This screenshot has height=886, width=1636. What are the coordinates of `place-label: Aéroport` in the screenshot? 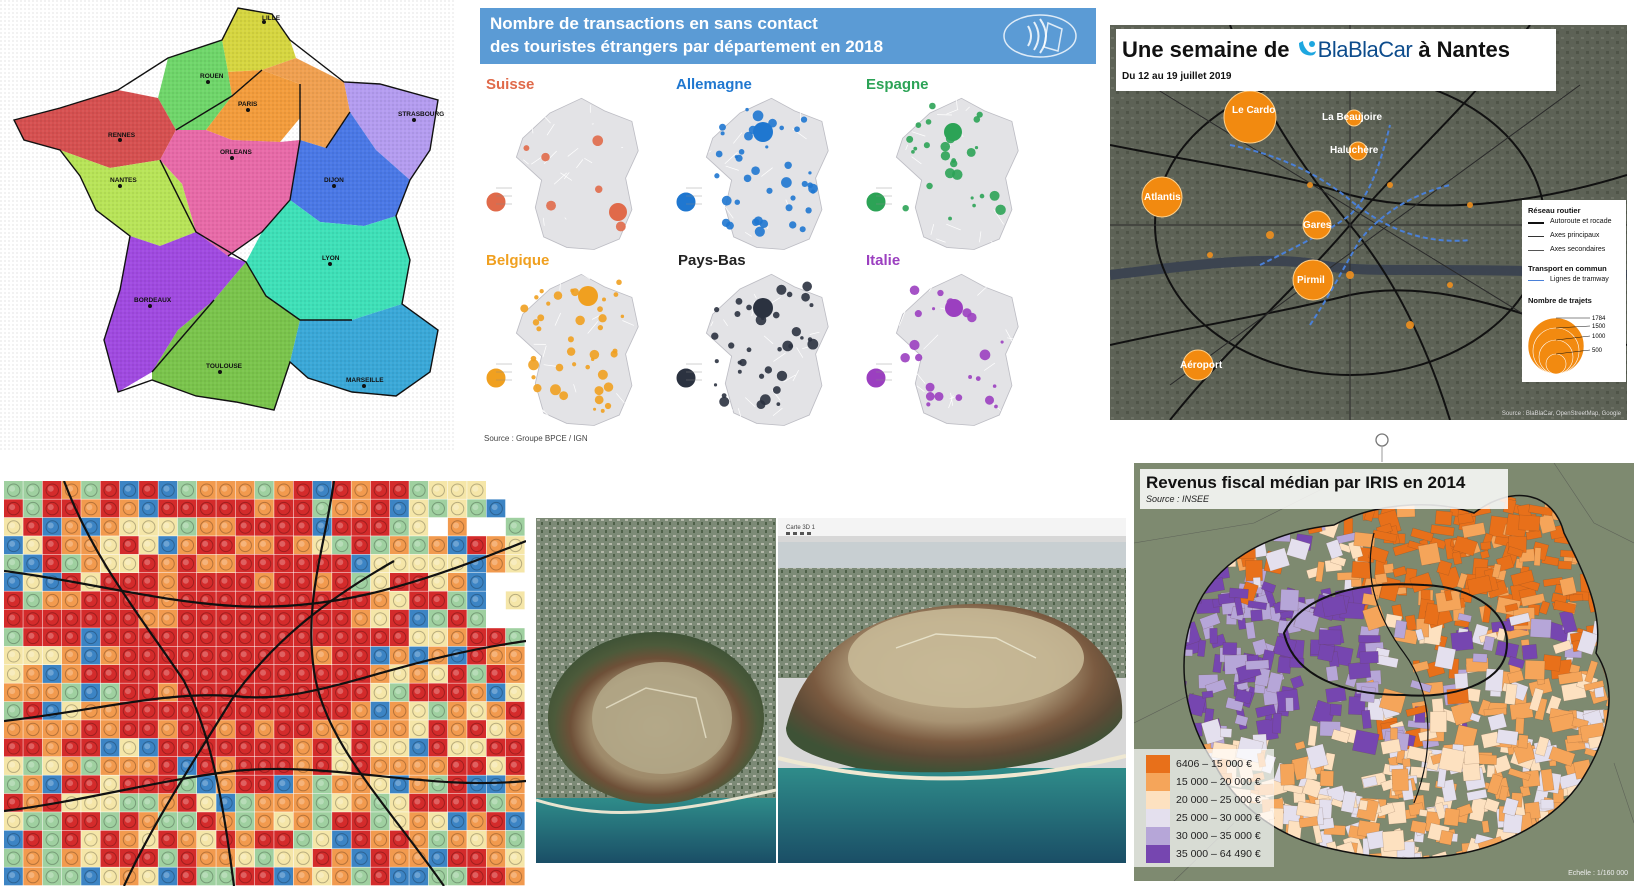 It's located at (1201, 365).